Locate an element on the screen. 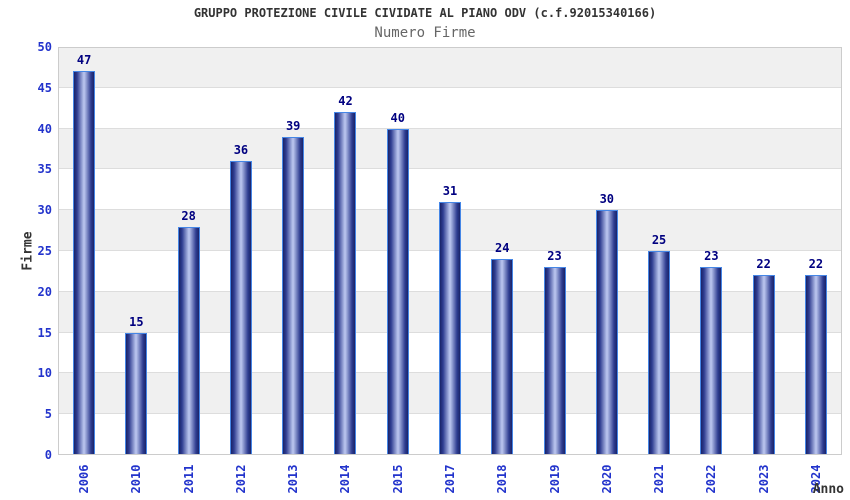 Image resolution: width=850 pixels, height=500 pixels. bar-value-label: 42 is located at coordinates (345, 101).